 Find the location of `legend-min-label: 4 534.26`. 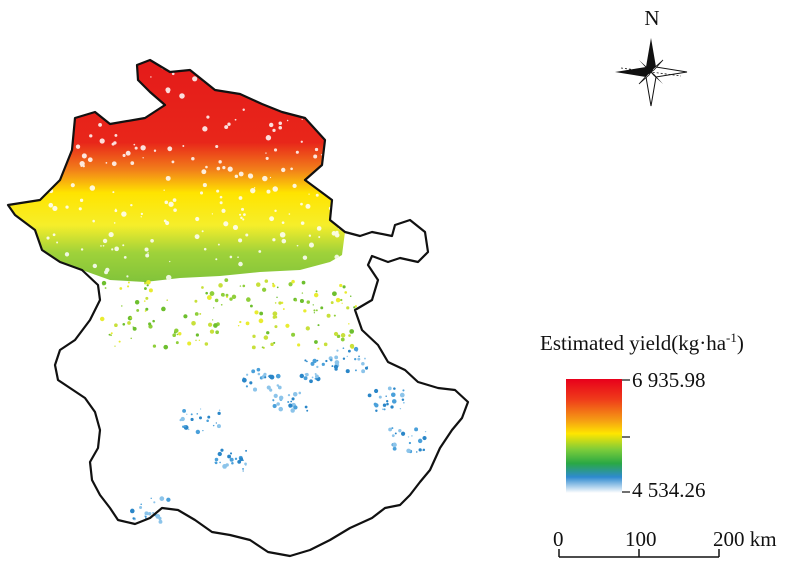

legend-min-label: 4 534.26 is located at coordinates (669, 490).